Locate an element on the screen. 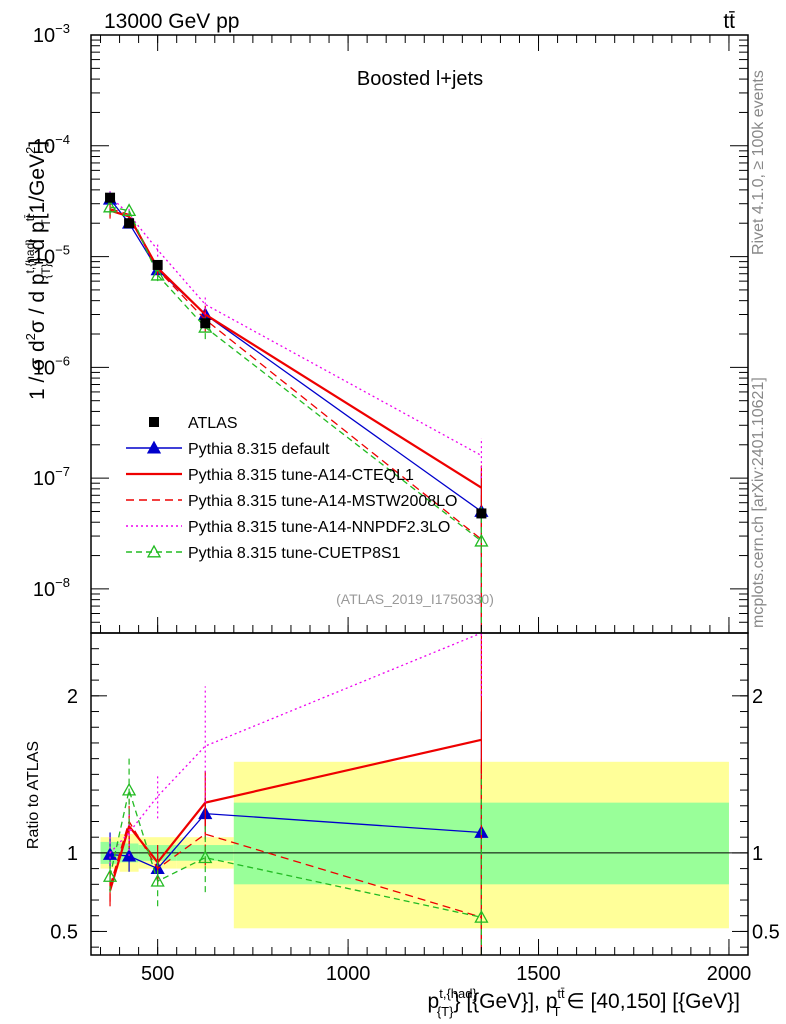  ylabel-mid: σ / d p is located at coordinates (37, 303).